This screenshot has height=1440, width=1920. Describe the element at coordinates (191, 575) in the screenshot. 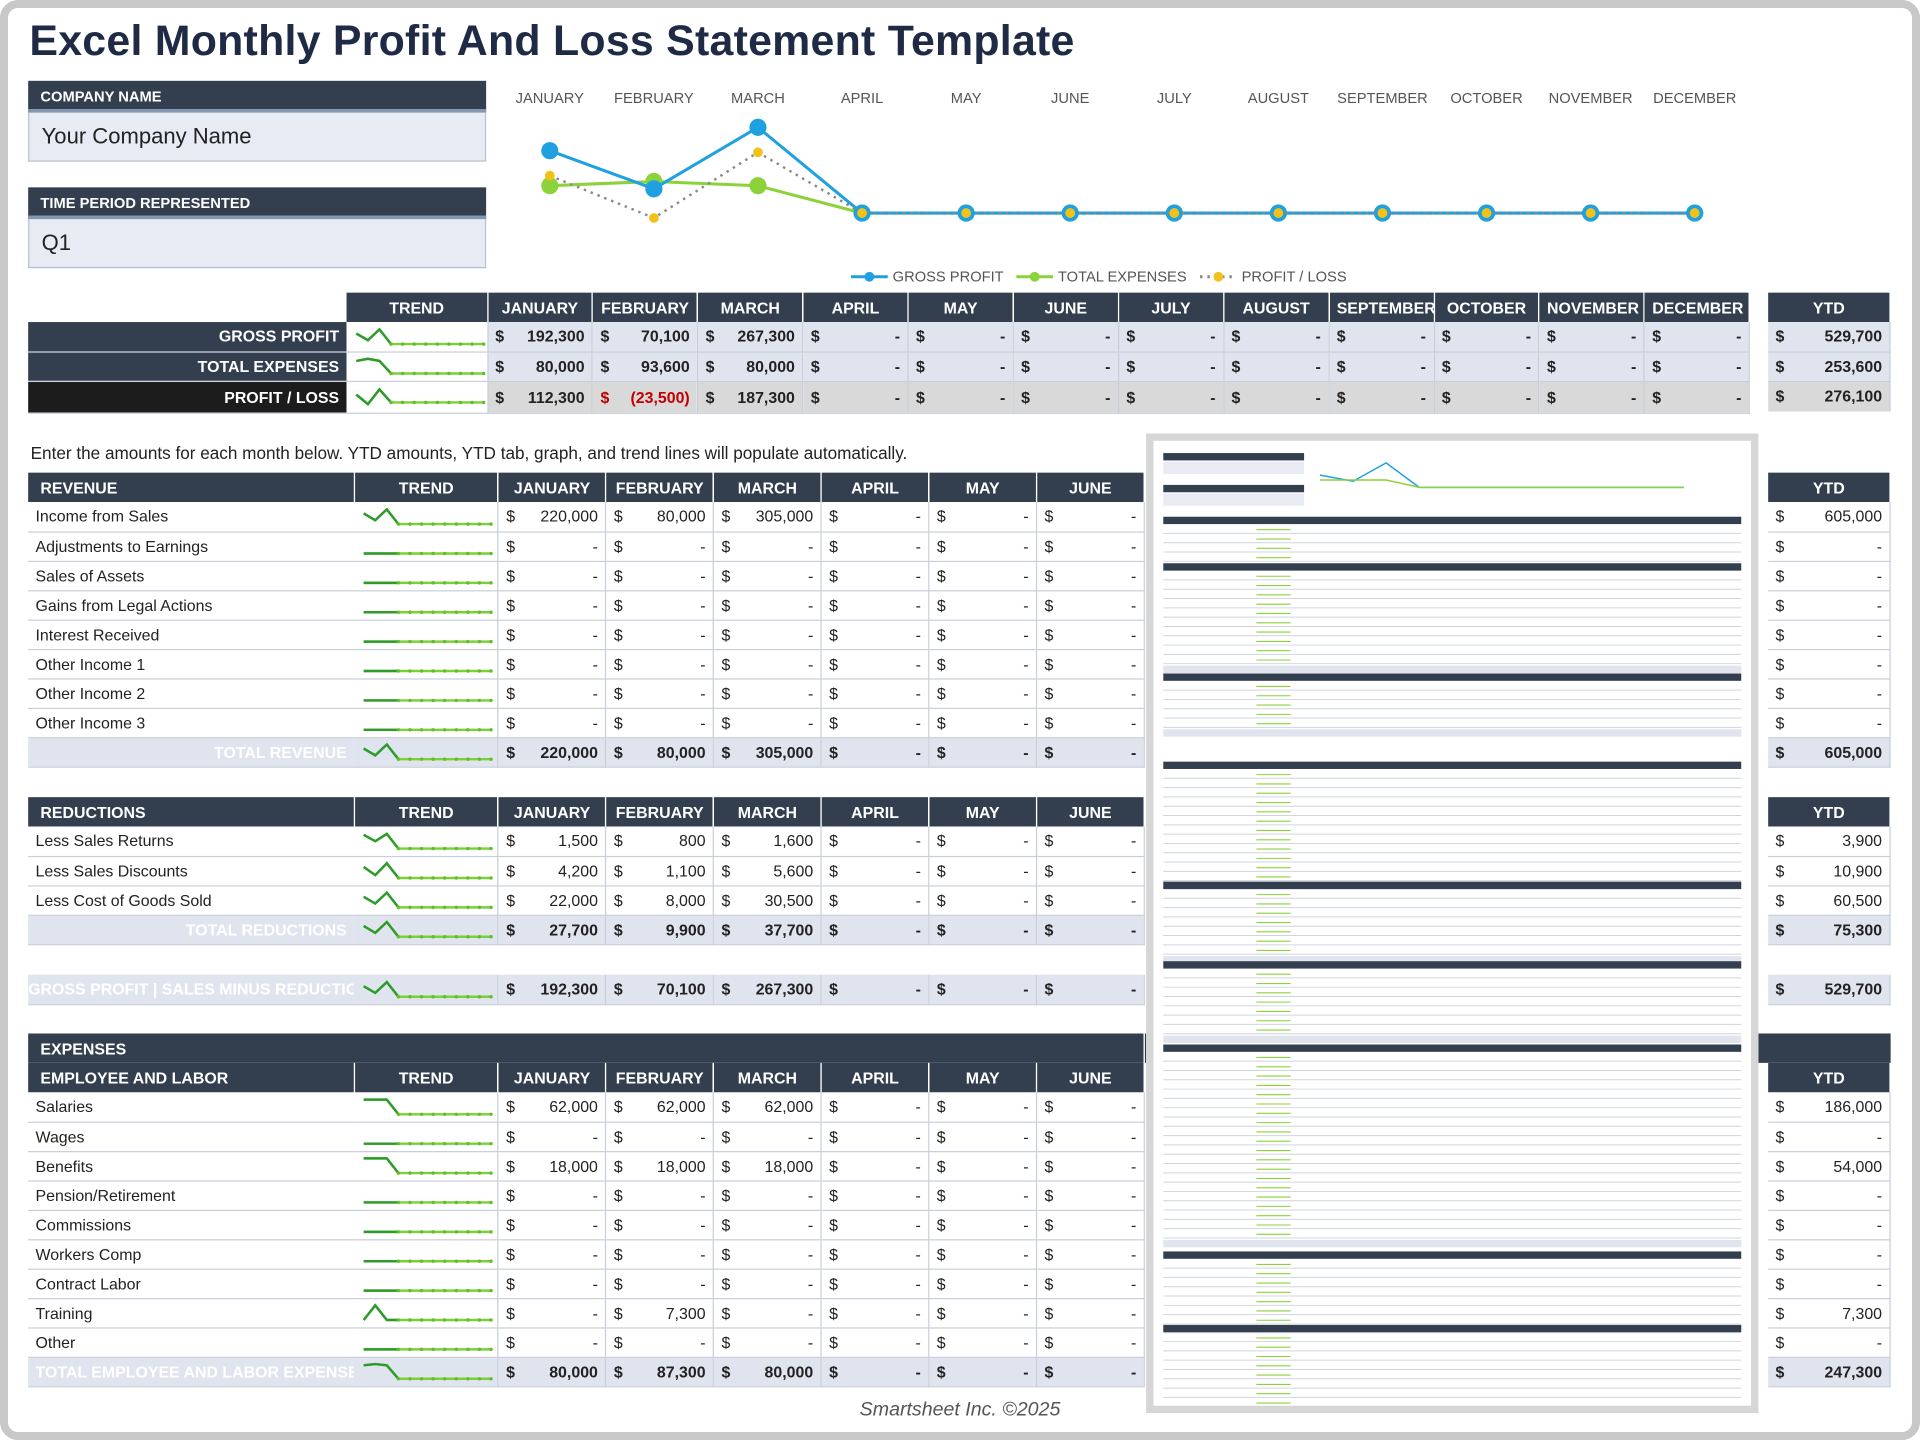

I see `line-item-label: Sales of Assets` at that location.